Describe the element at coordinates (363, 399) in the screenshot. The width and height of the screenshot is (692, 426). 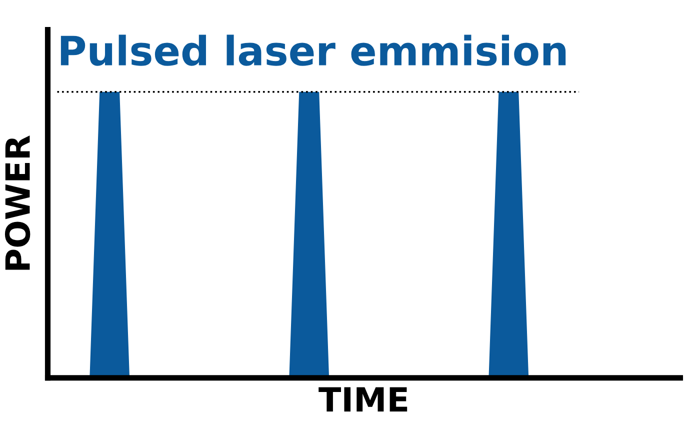
I see `x-axis-title: TIME` at that location.